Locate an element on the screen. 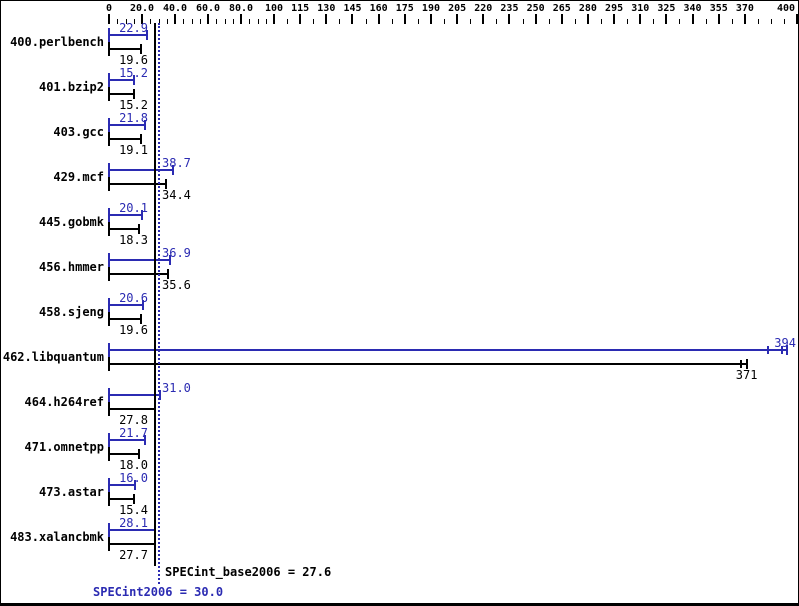  benchmark-name-label: 464.h264ref is located at coordinates (64, 402).